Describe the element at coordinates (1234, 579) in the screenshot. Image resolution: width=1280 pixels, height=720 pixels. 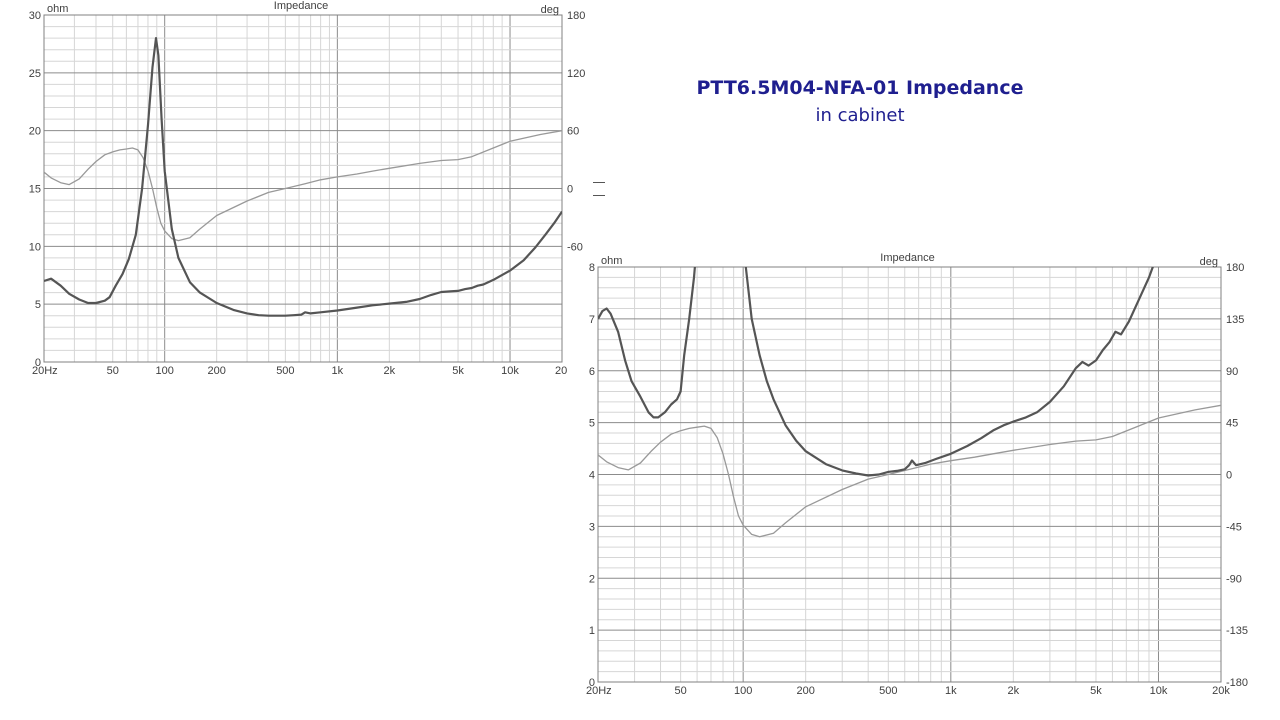
I see `y2-tick-label: -90` at that location.